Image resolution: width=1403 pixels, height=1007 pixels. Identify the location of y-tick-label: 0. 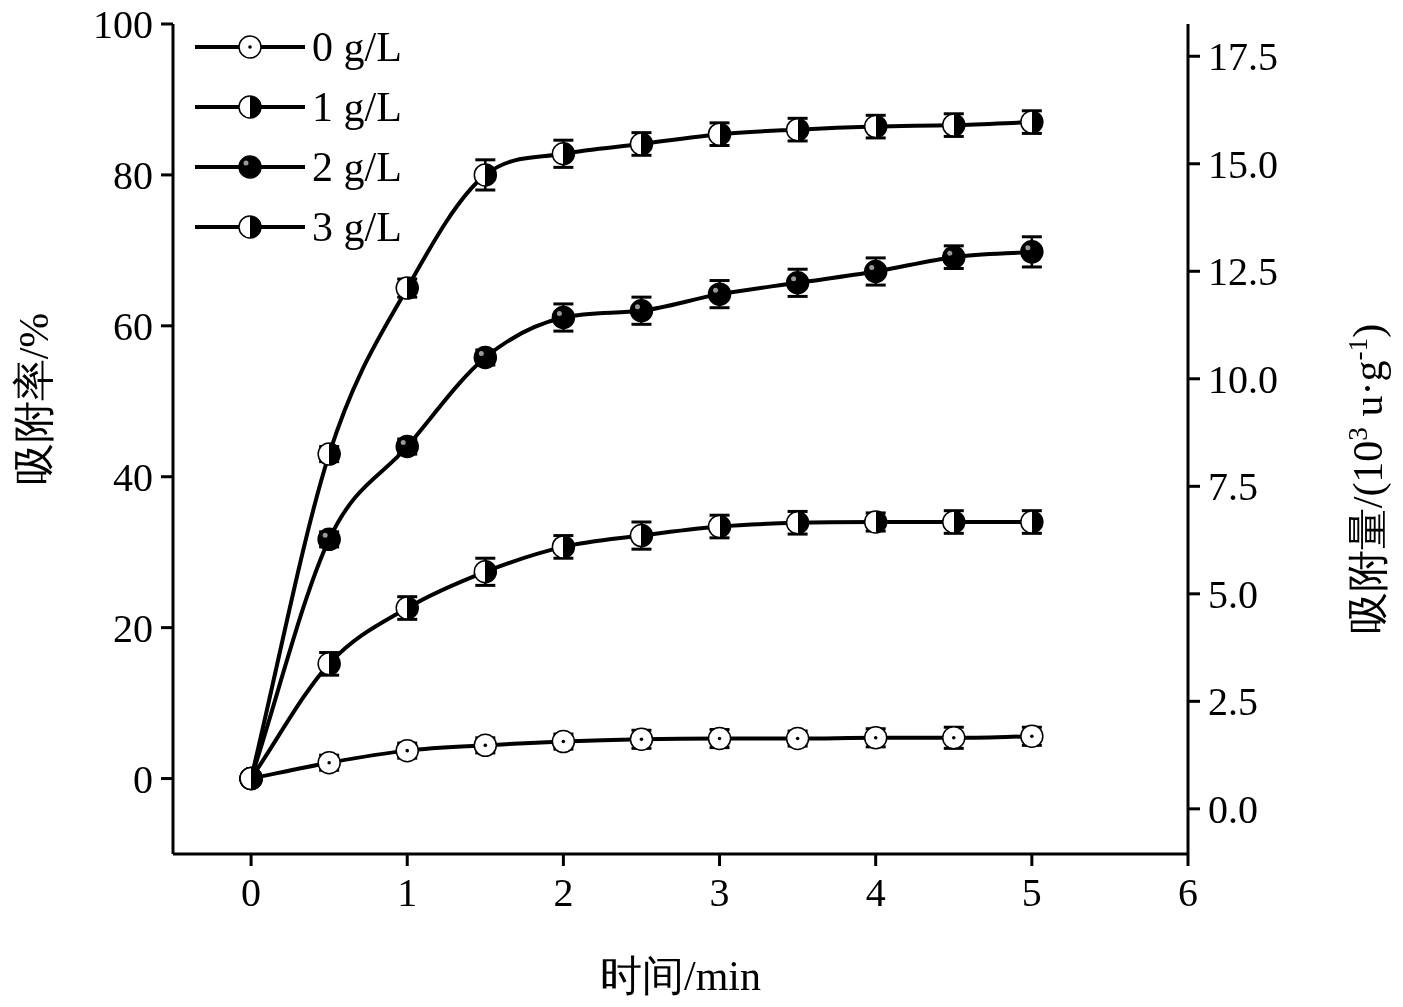
(143, 779).